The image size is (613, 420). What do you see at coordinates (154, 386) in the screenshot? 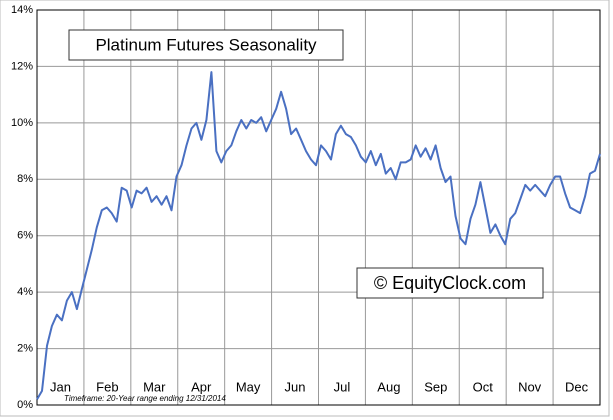
I see `x-tick-label: Mar` at bounding box center [154, 386].